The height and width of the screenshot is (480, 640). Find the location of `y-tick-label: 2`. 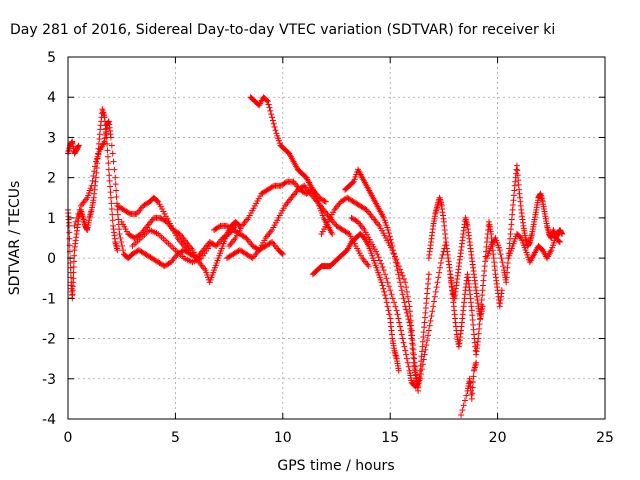

y-tick-label: 2 is located at coordinates (51, 179).